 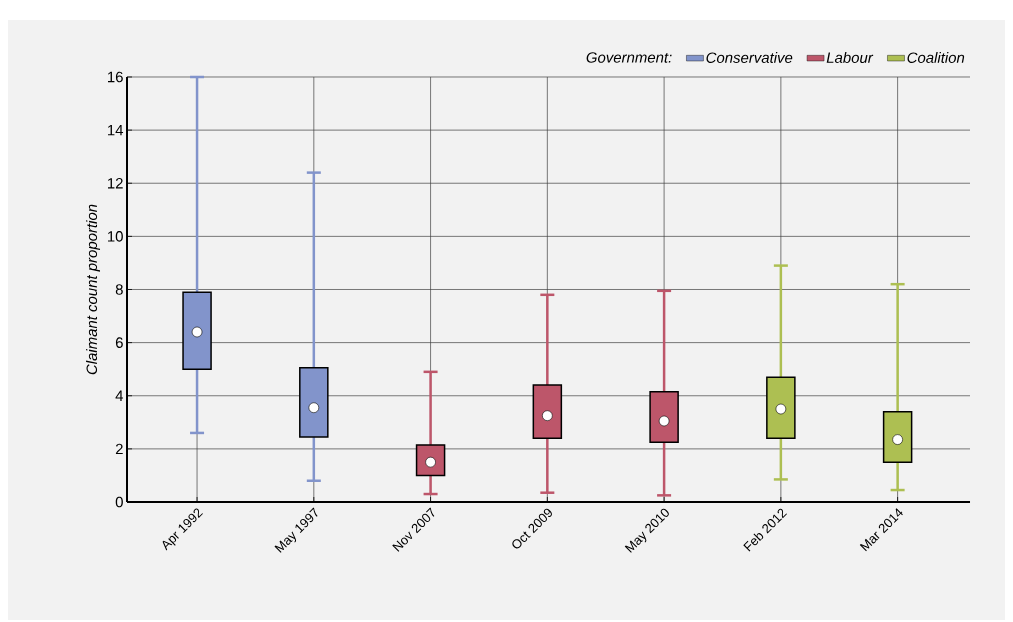 I want to click on y-tick-label: 0, so click(x=119, y=502).